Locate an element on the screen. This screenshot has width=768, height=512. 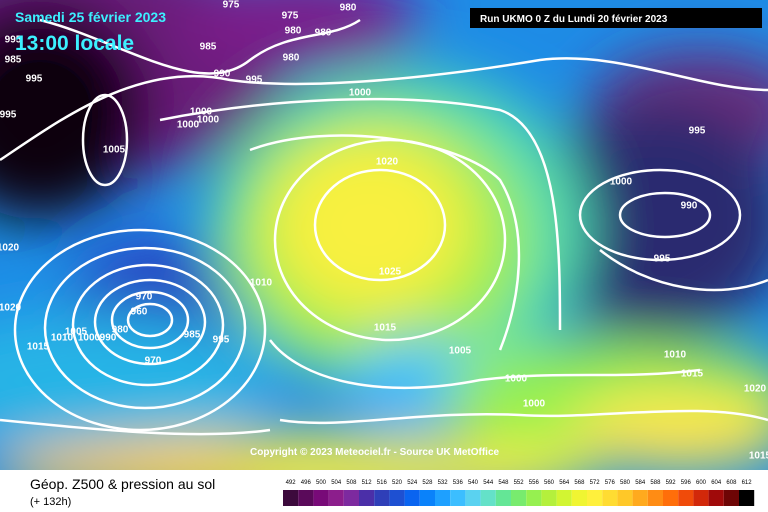
footer-title: Géop. Z500 & pression au sol is located at coordinates (122, 484).